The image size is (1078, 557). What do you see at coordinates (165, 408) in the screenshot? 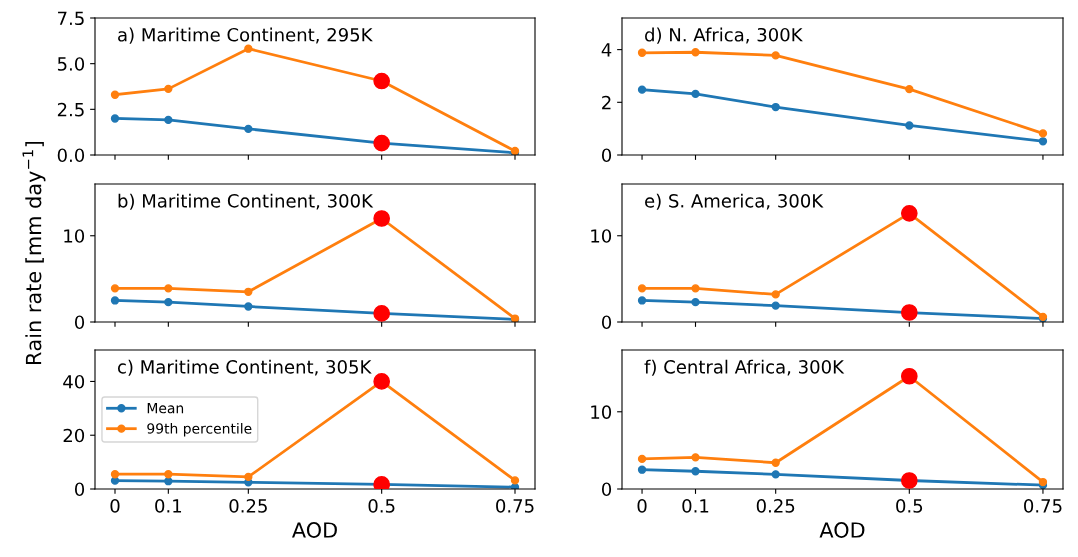
I see `legend-label: Mean` at bounding box center [165, 408].